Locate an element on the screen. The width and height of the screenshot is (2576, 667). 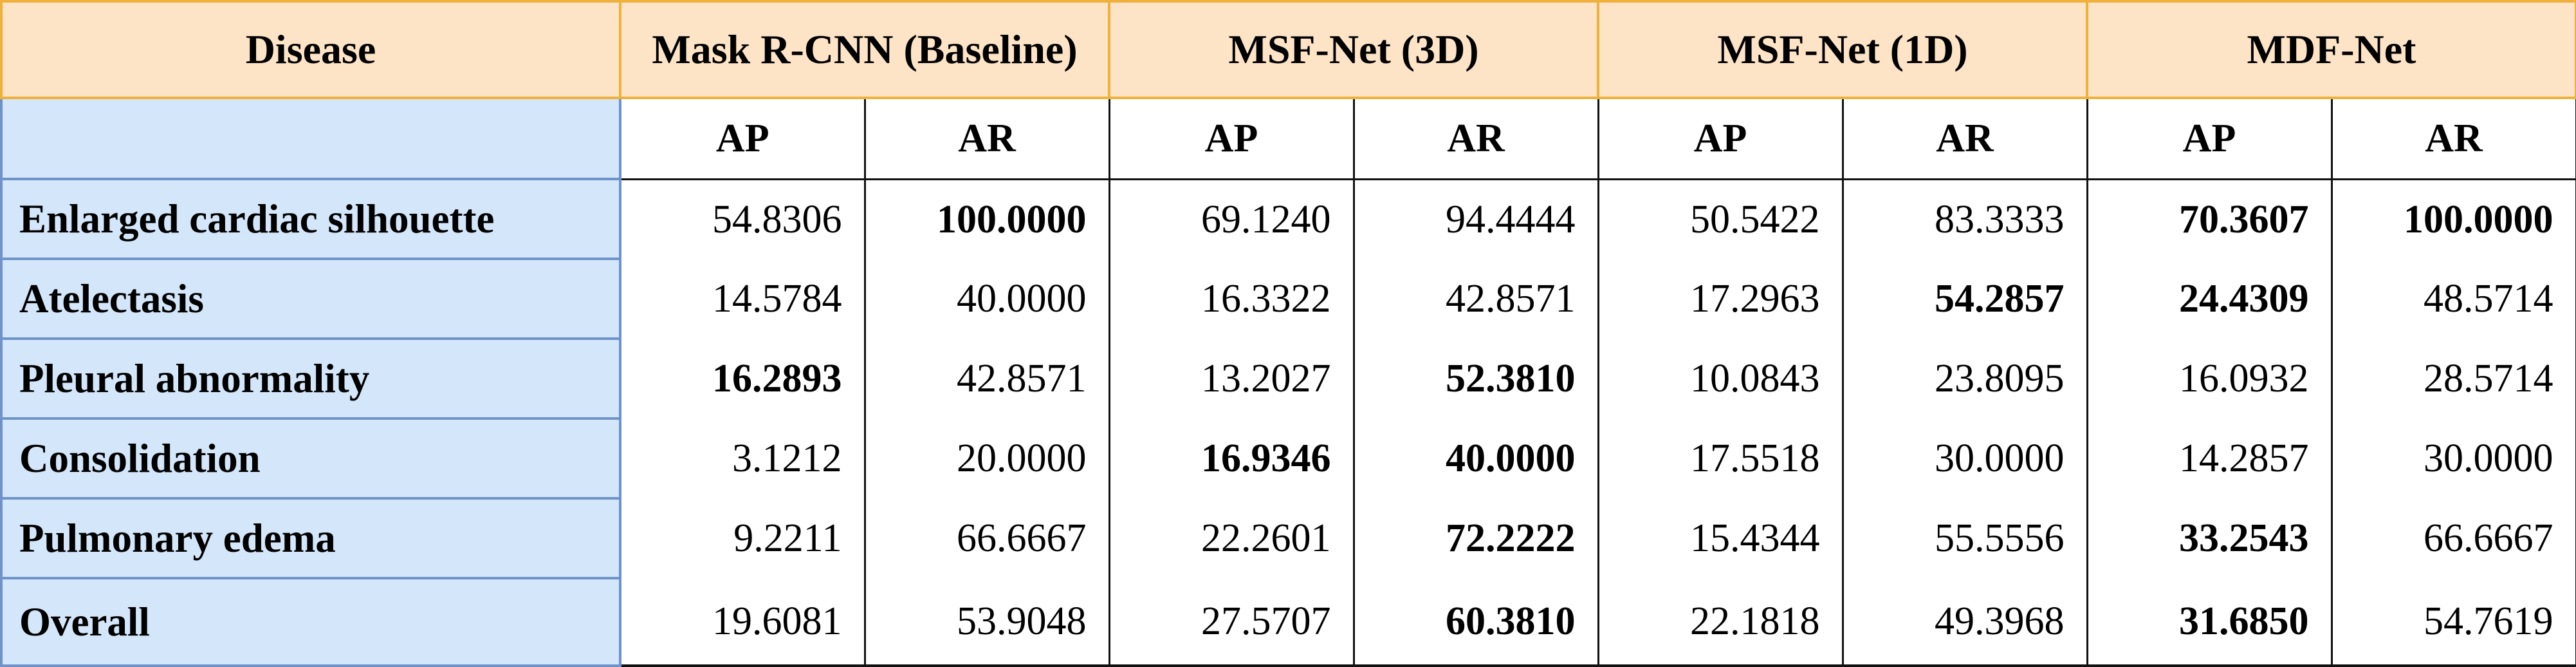
value-cell: 54.8306 is located at coordinates (742, 219).